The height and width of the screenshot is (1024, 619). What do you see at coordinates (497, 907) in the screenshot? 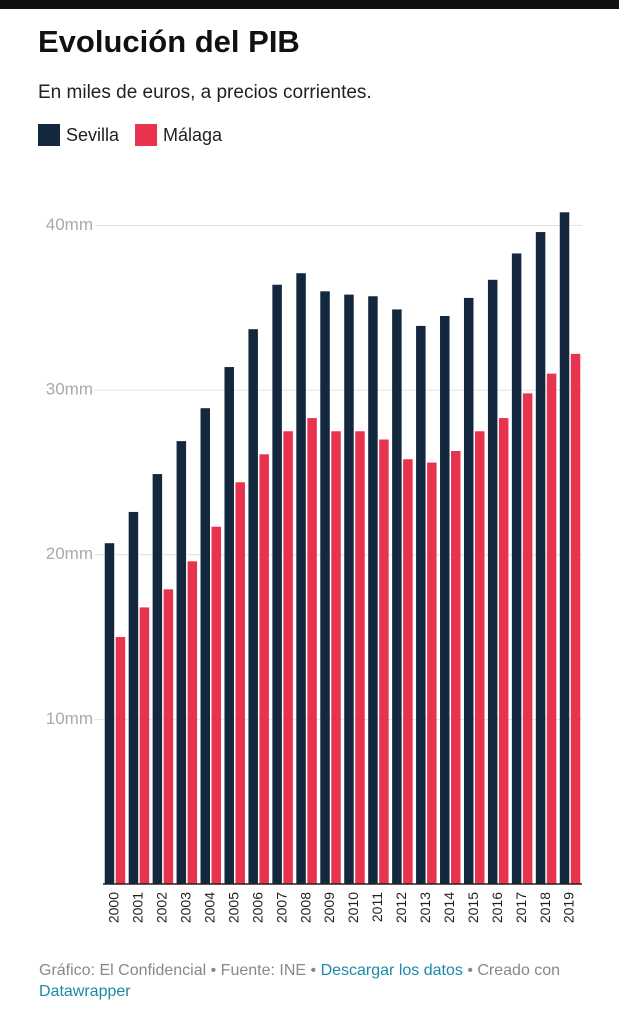
I see `x-tick-label: 2016` at bounding box center [497, 907].